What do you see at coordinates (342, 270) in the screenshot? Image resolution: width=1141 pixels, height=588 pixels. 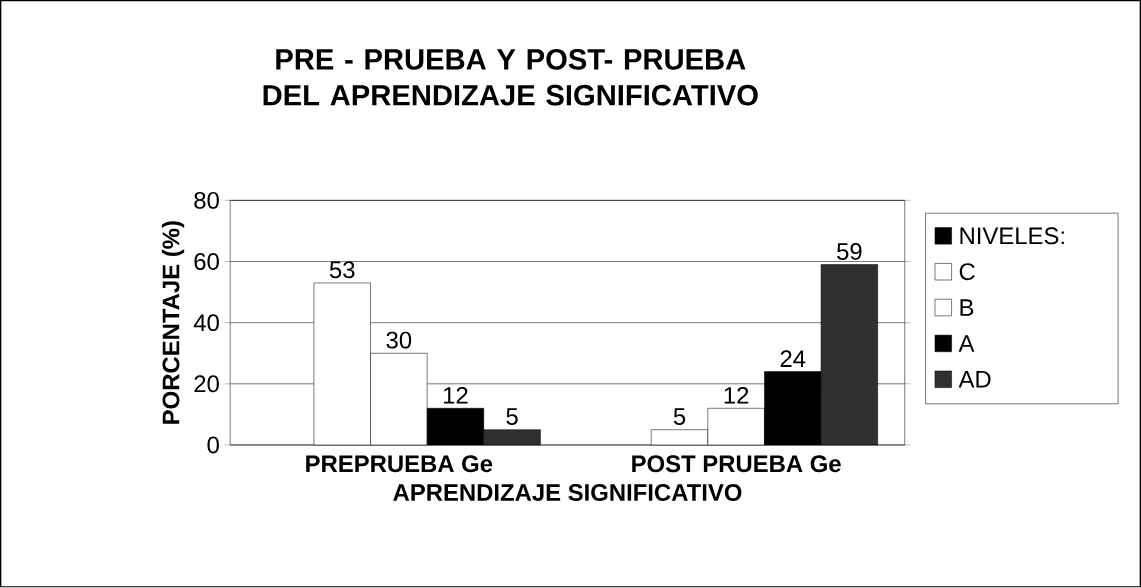 I see `data-label: 53` at bounding box center [342, 270].